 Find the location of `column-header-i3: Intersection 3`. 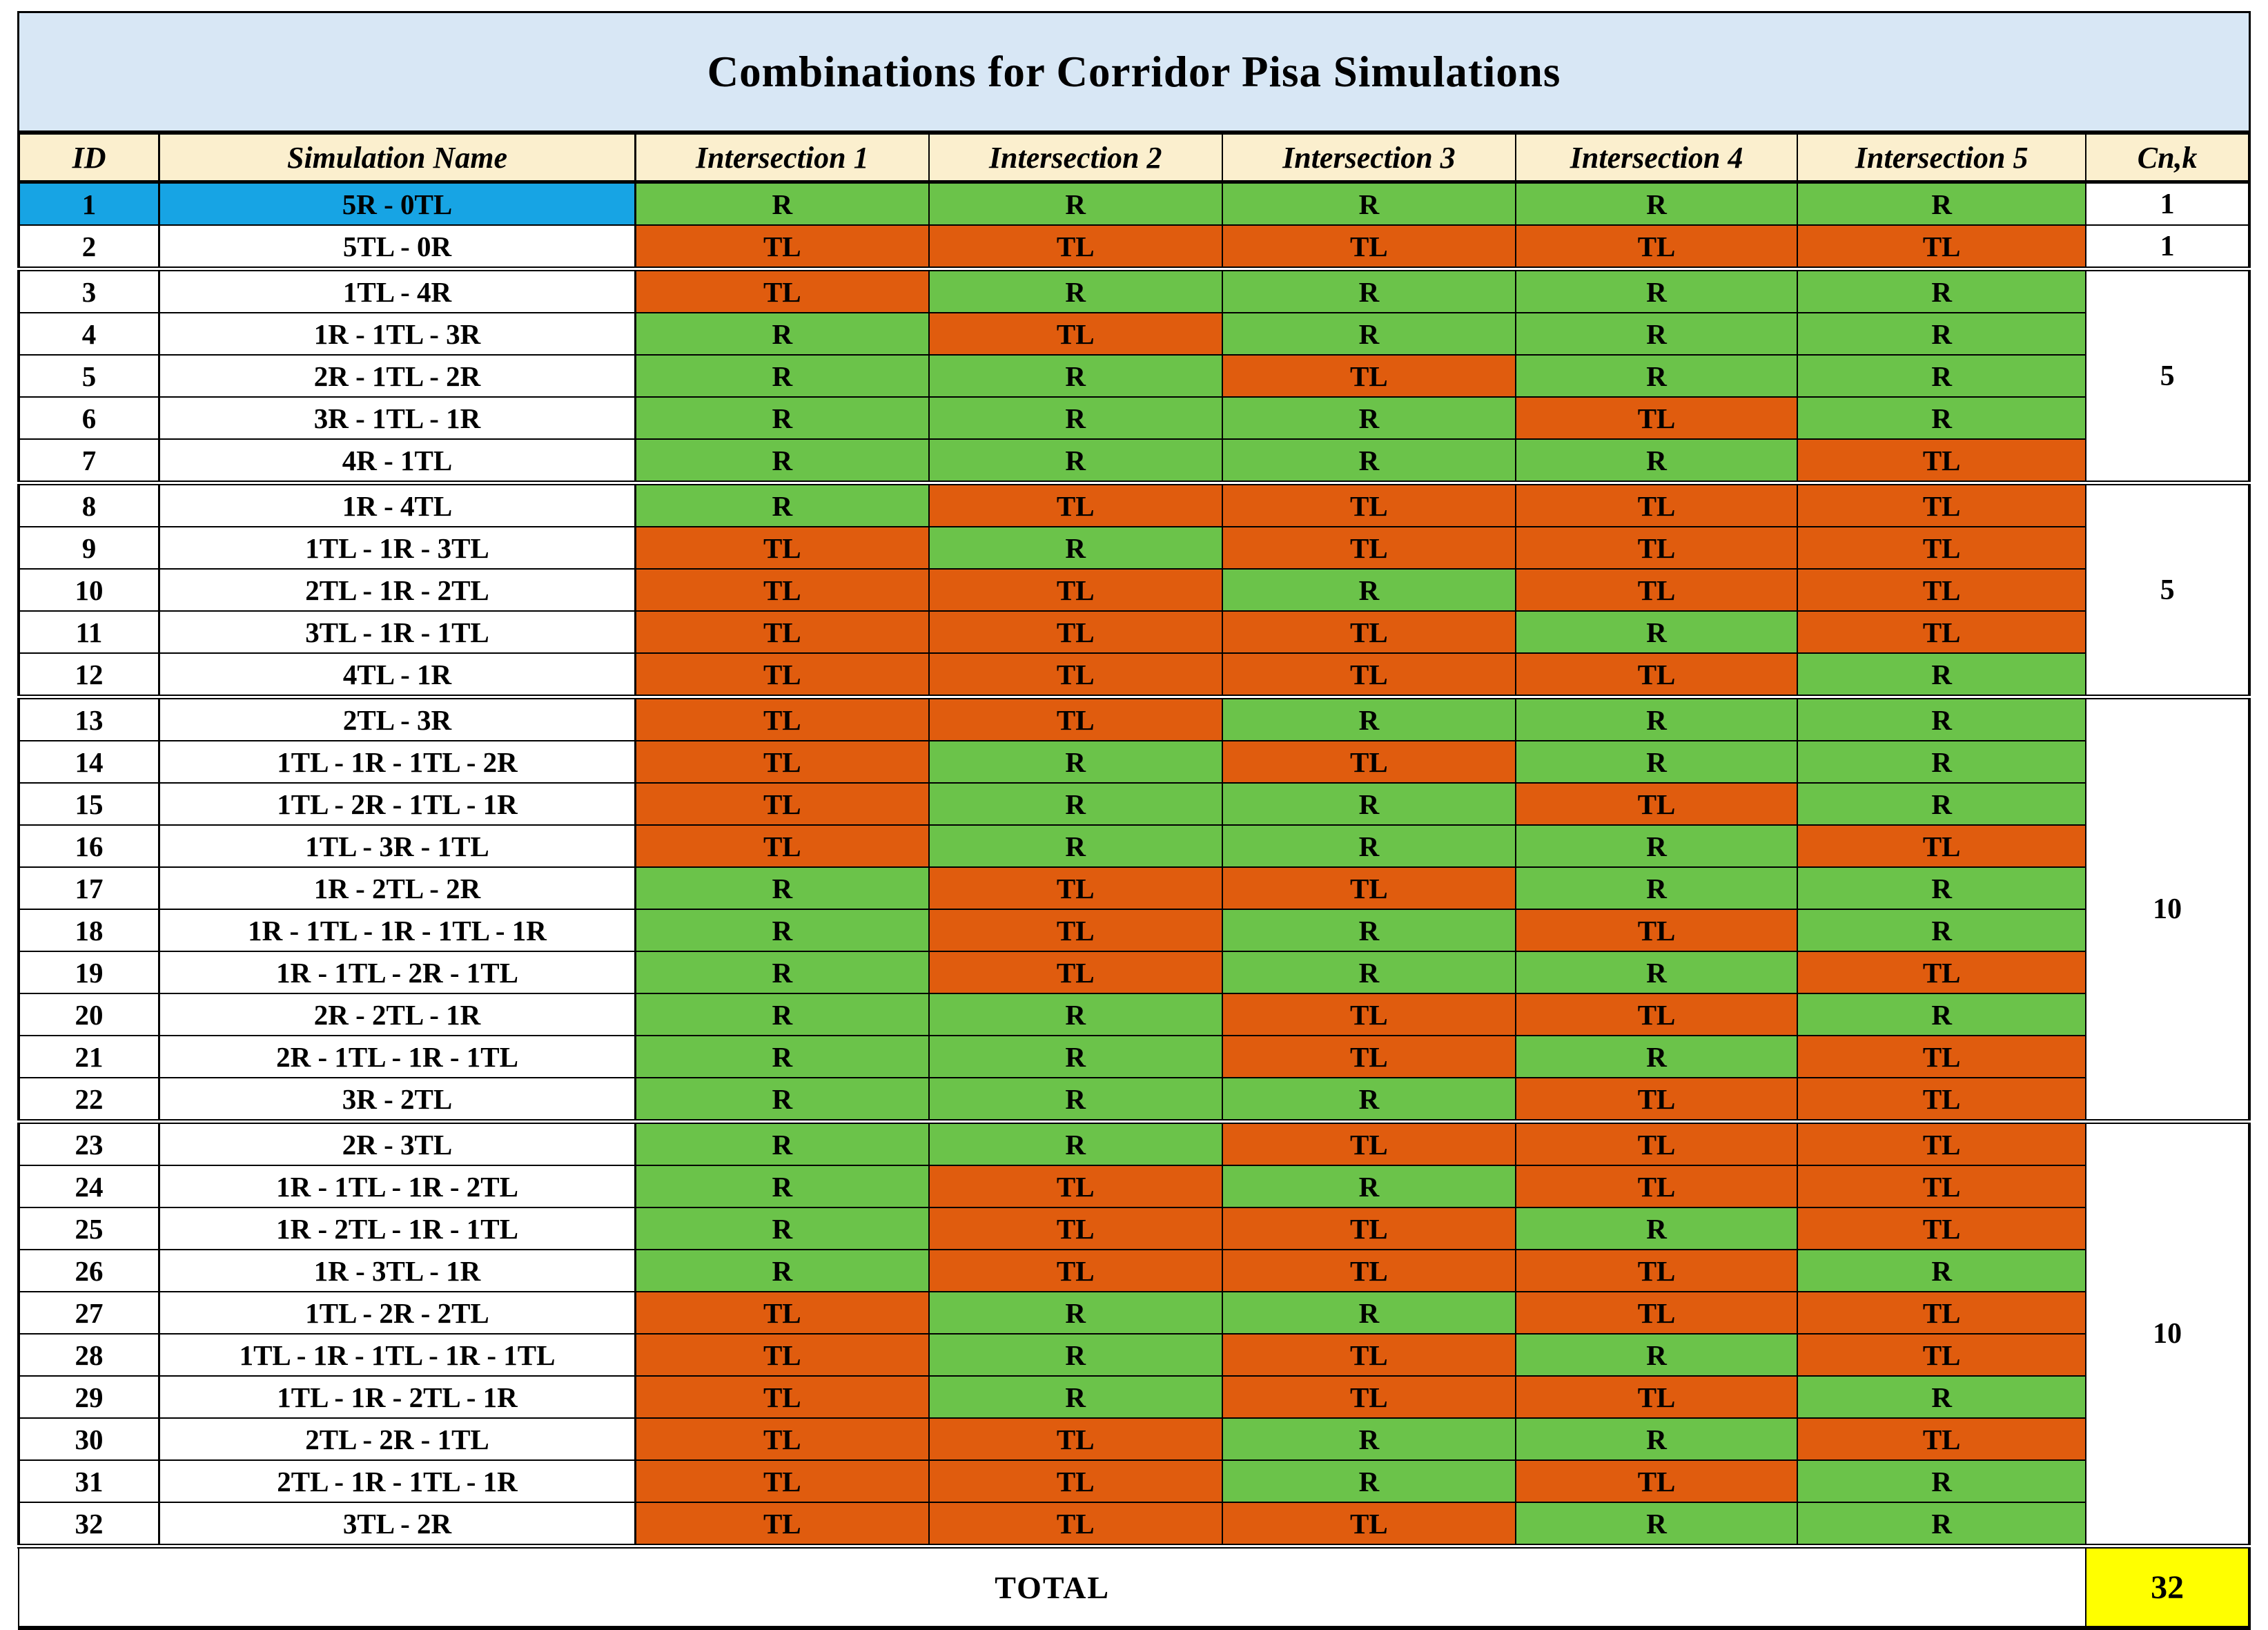

column-header-i3: Intersection 3 is located at coordinates (1368, 160).